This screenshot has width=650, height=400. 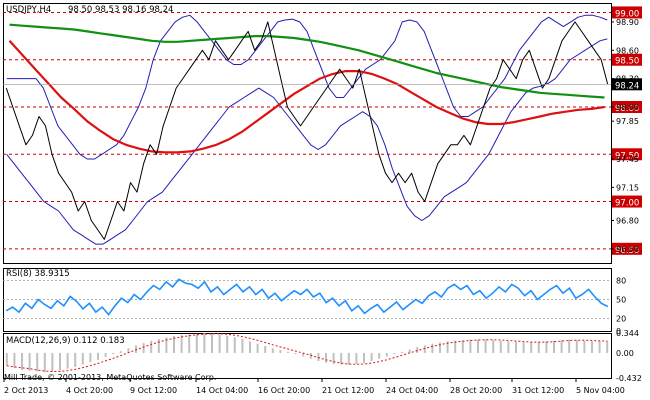 I want to click on level-label: 99.00, so click(x=627, y=12).